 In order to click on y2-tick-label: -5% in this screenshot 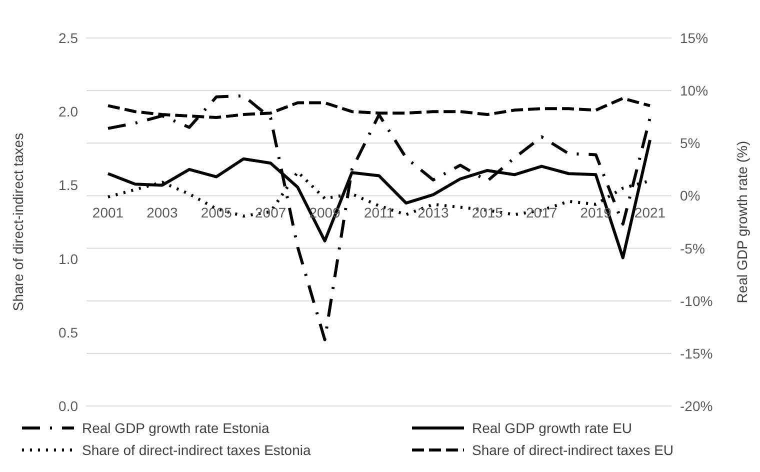, I will do `click(692, 248)`.